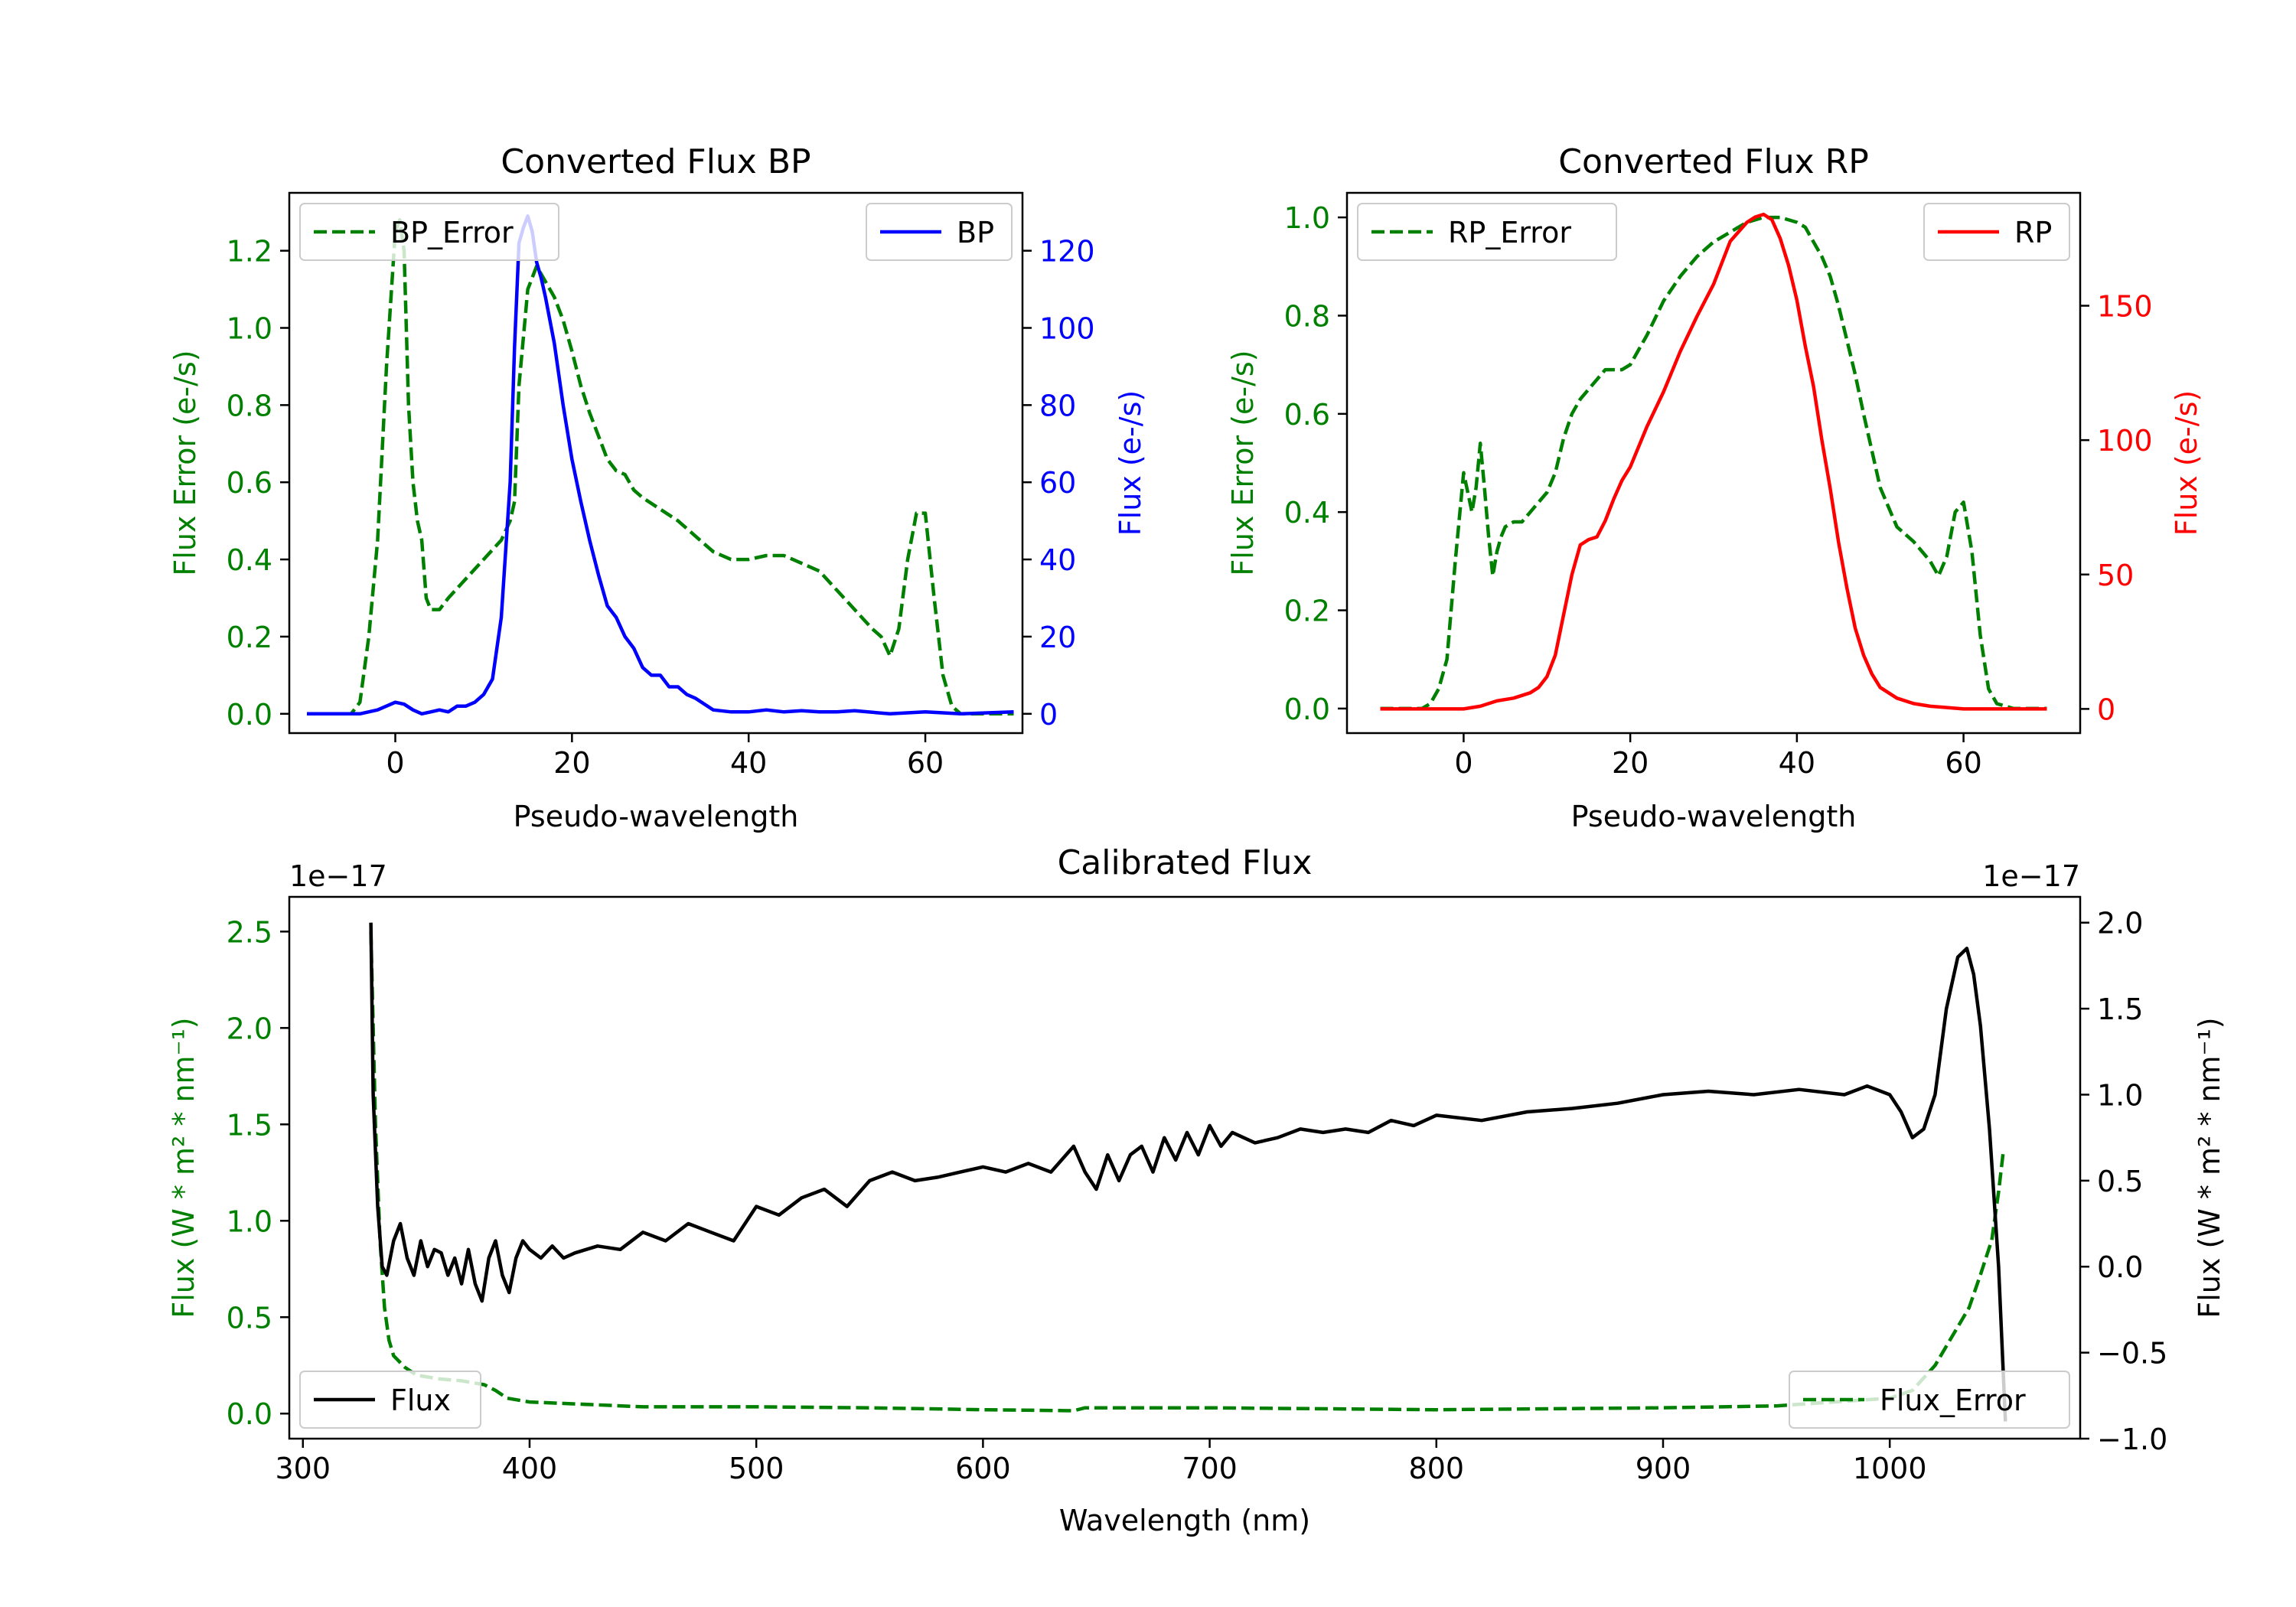 This screenshot has width=2296, height=1607. What do you see at coordinates (338, 876) in the screenshot?
I see `y-left-offset-text: 1e−17` at bounding box center [338, 876].